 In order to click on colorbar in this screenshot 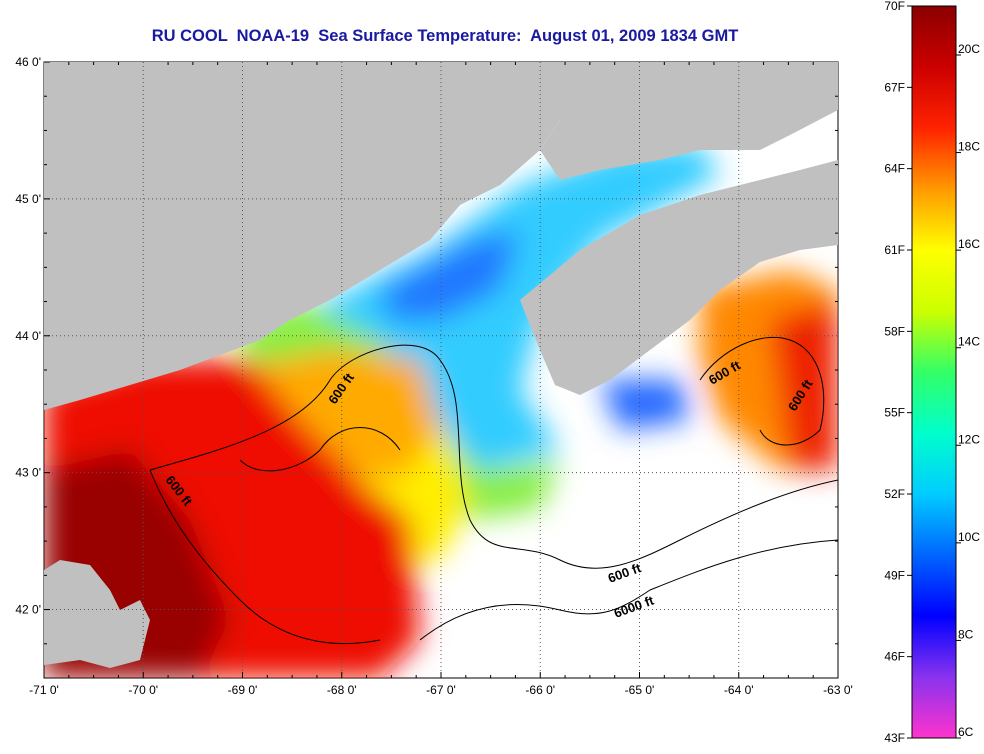, I will do `click(934, 372)`.